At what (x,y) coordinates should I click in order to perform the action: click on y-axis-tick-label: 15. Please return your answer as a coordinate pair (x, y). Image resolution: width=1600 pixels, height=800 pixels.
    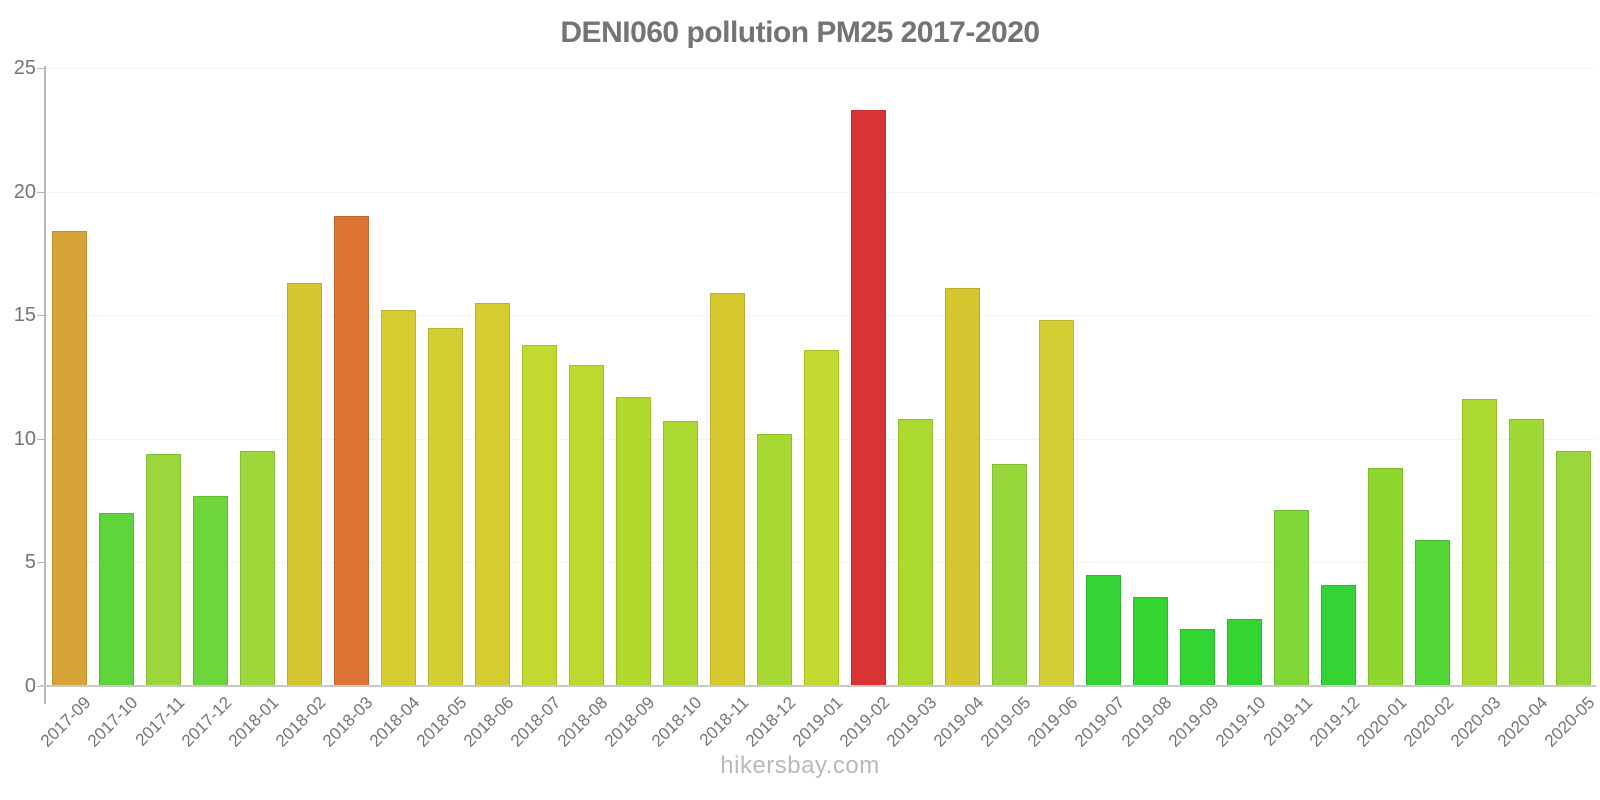
    Looking at the image, I should click on (24, 315).